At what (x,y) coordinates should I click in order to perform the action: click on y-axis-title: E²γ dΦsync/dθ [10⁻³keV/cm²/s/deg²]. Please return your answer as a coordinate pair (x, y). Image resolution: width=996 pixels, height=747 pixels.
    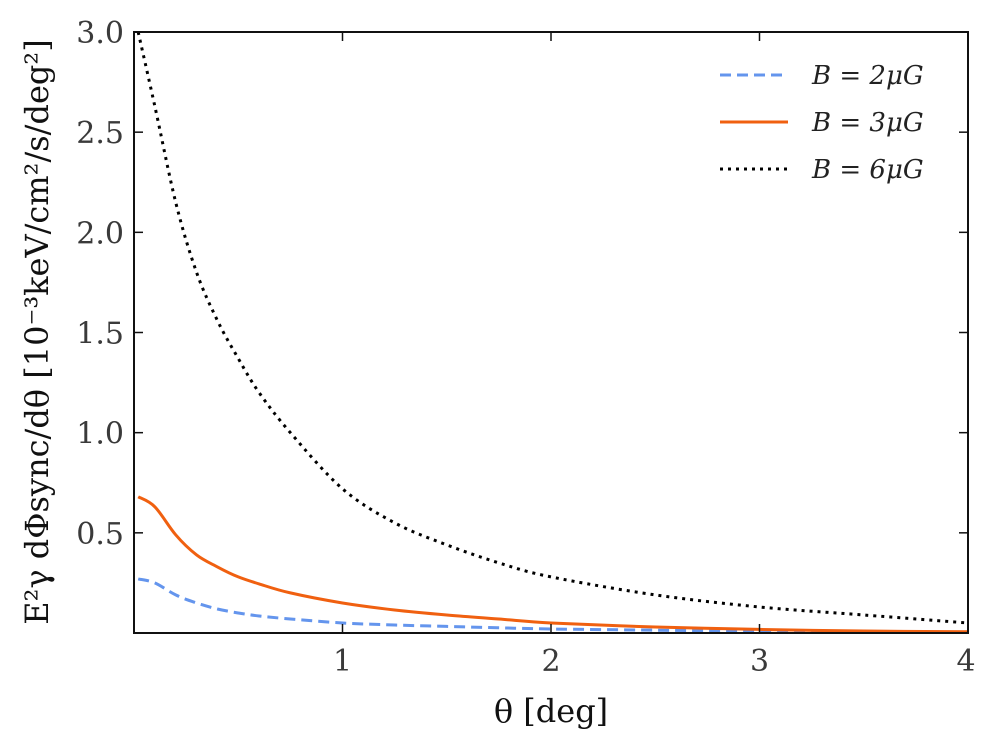
    Looking at the image, I should click on (37, 331).